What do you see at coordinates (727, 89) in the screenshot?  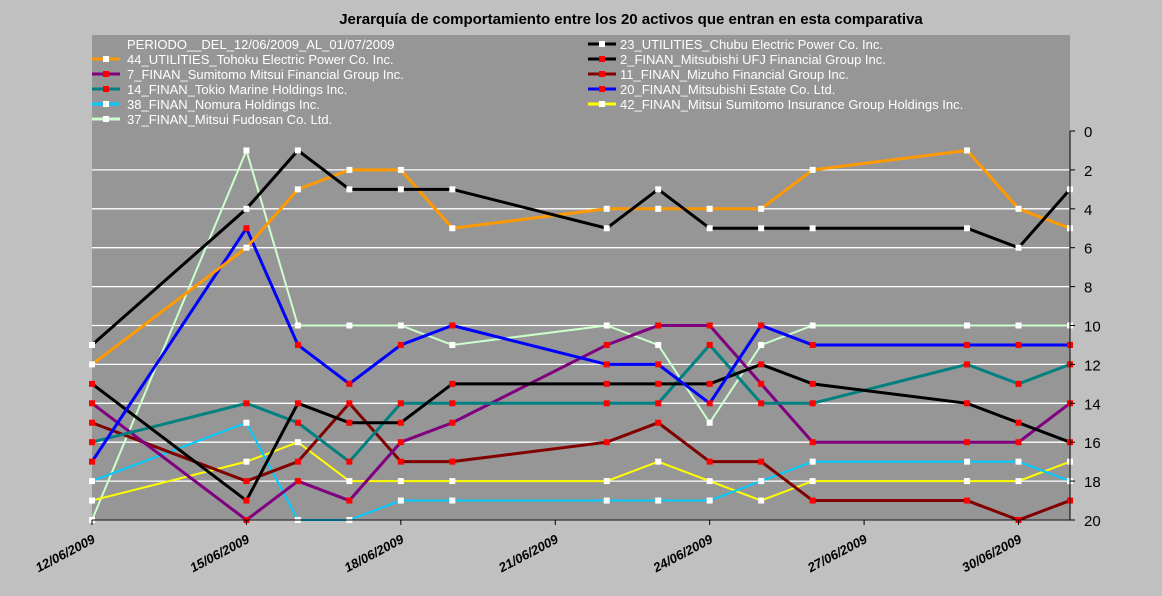 I see `legend-label: 20_FINAN_Mitsubishi Estate Co. Ltd.` at bounding box center [727, 89].